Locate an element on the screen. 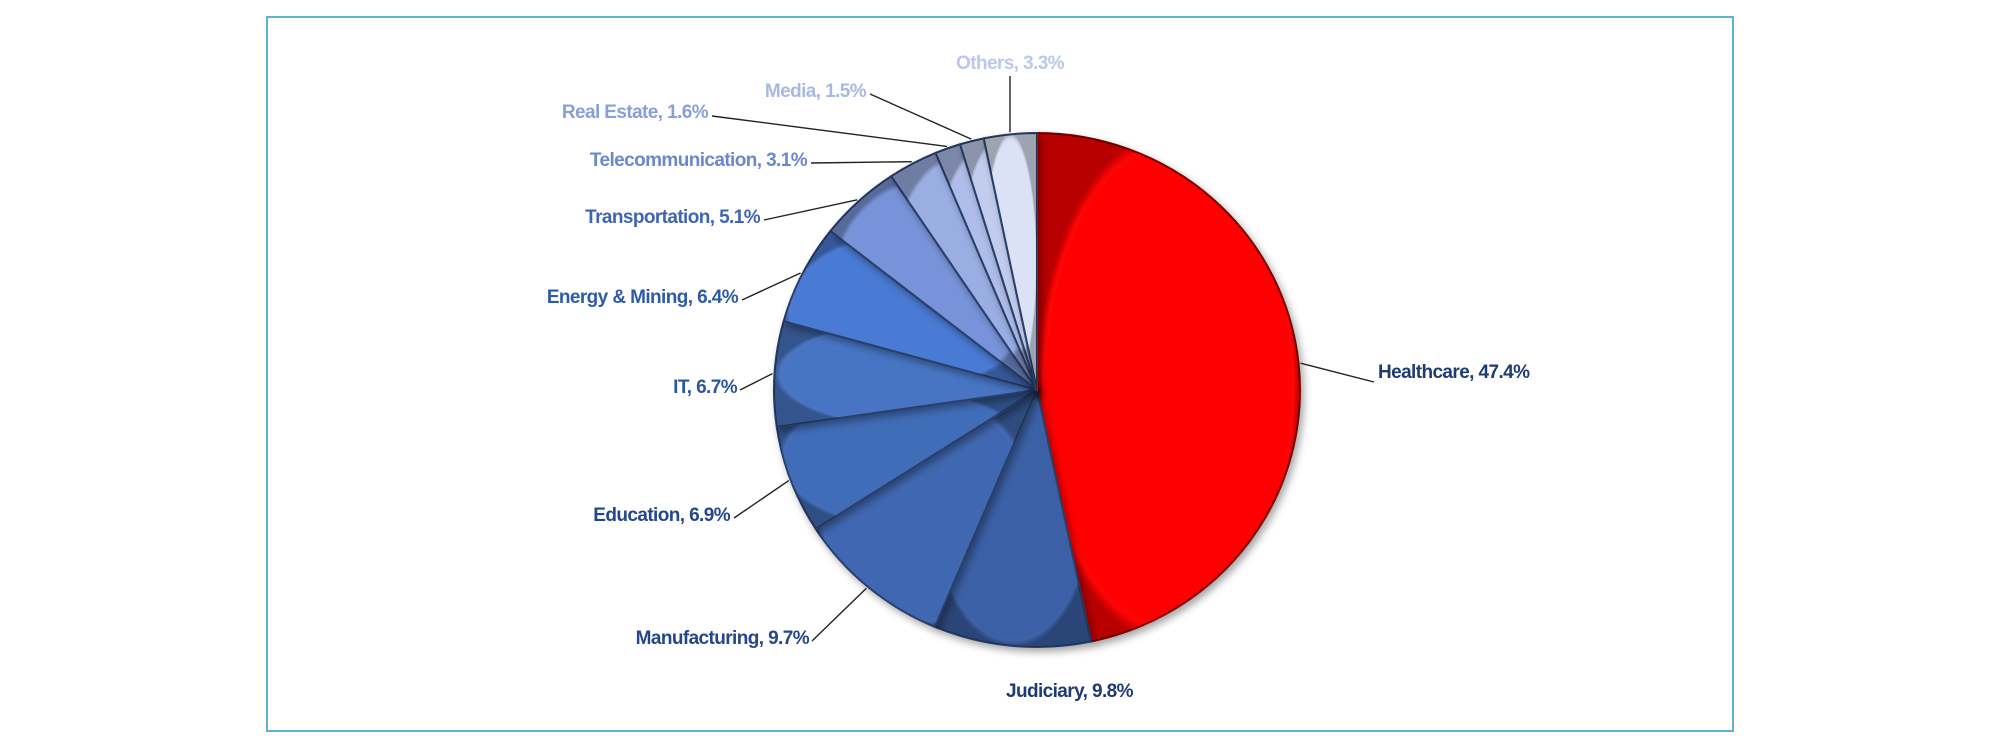 The width and height of the screenshot is (2000, 743). slice-label-energy-mining: Energy & Mining, 6.4% is located at coordinates (643, 297).